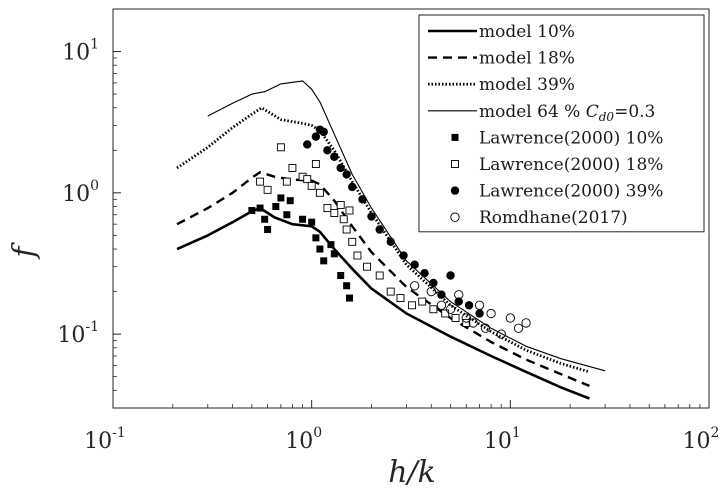 This screenshot has height=496, width=724. What do you see at coordinates (592, 112) in the screenshot?
I see `legend-math: C` at bounding box center [592, 112].